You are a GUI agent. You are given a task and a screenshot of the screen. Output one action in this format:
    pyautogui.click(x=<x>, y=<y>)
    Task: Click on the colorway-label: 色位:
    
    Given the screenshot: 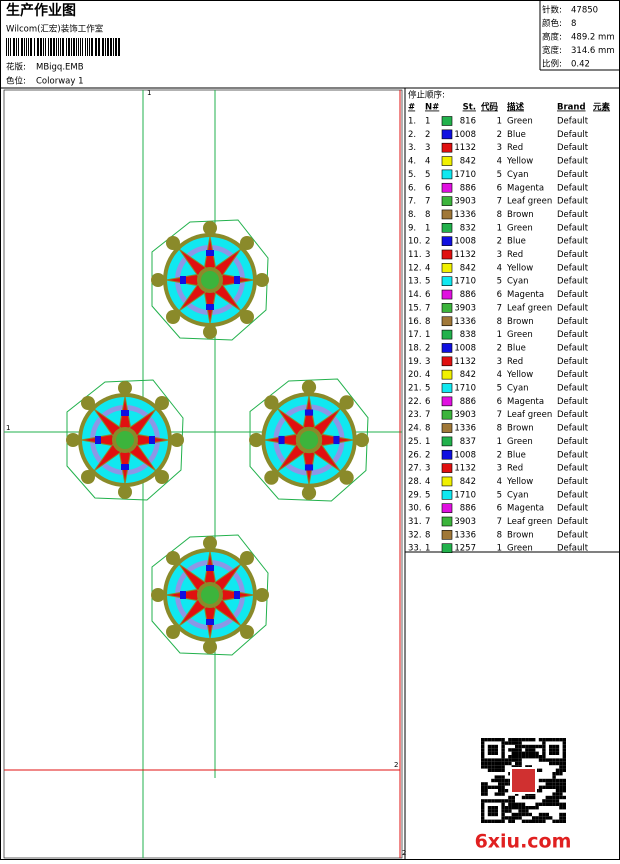 What is the action you would take?
    pyautogui.click(x=16, y=81)
    